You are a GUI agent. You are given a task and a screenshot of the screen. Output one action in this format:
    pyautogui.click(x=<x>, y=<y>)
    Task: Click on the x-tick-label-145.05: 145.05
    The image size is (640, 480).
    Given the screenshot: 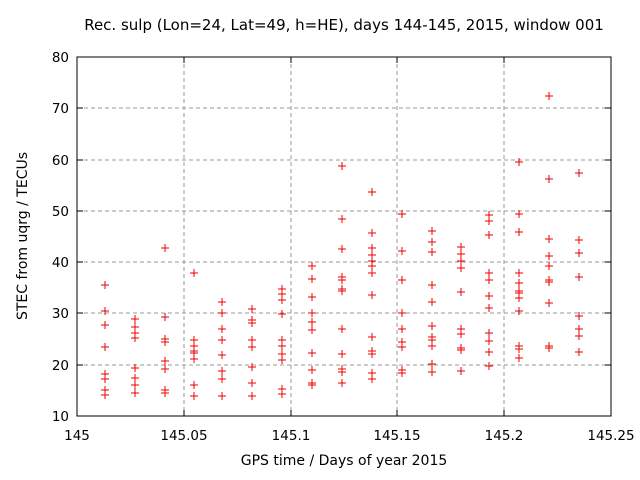 What is the action you would take?
    pyautogui.click(x=183, y=436)
    